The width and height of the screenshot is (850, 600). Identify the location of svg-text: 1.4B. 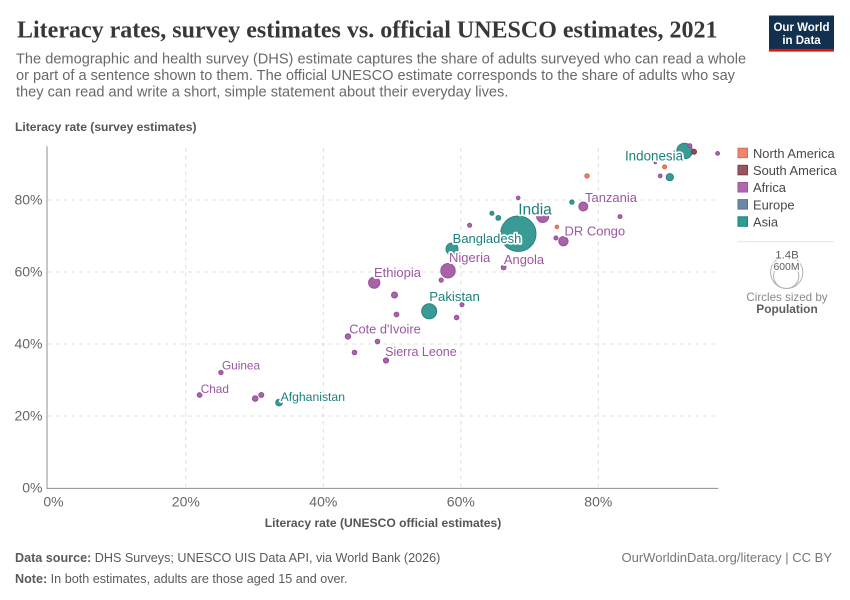
(786, 256).